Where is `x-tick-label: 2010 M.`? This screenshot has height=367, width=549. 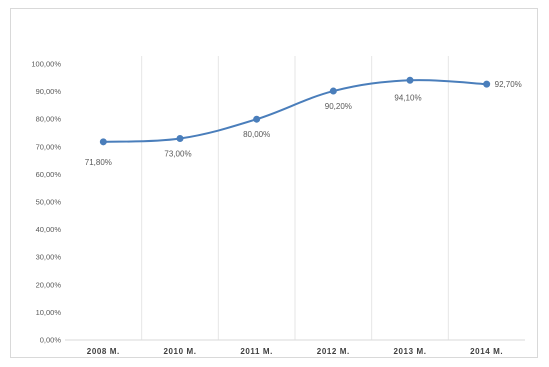 x-tick-label: 2010 M. is located at coordinates (179, 351).